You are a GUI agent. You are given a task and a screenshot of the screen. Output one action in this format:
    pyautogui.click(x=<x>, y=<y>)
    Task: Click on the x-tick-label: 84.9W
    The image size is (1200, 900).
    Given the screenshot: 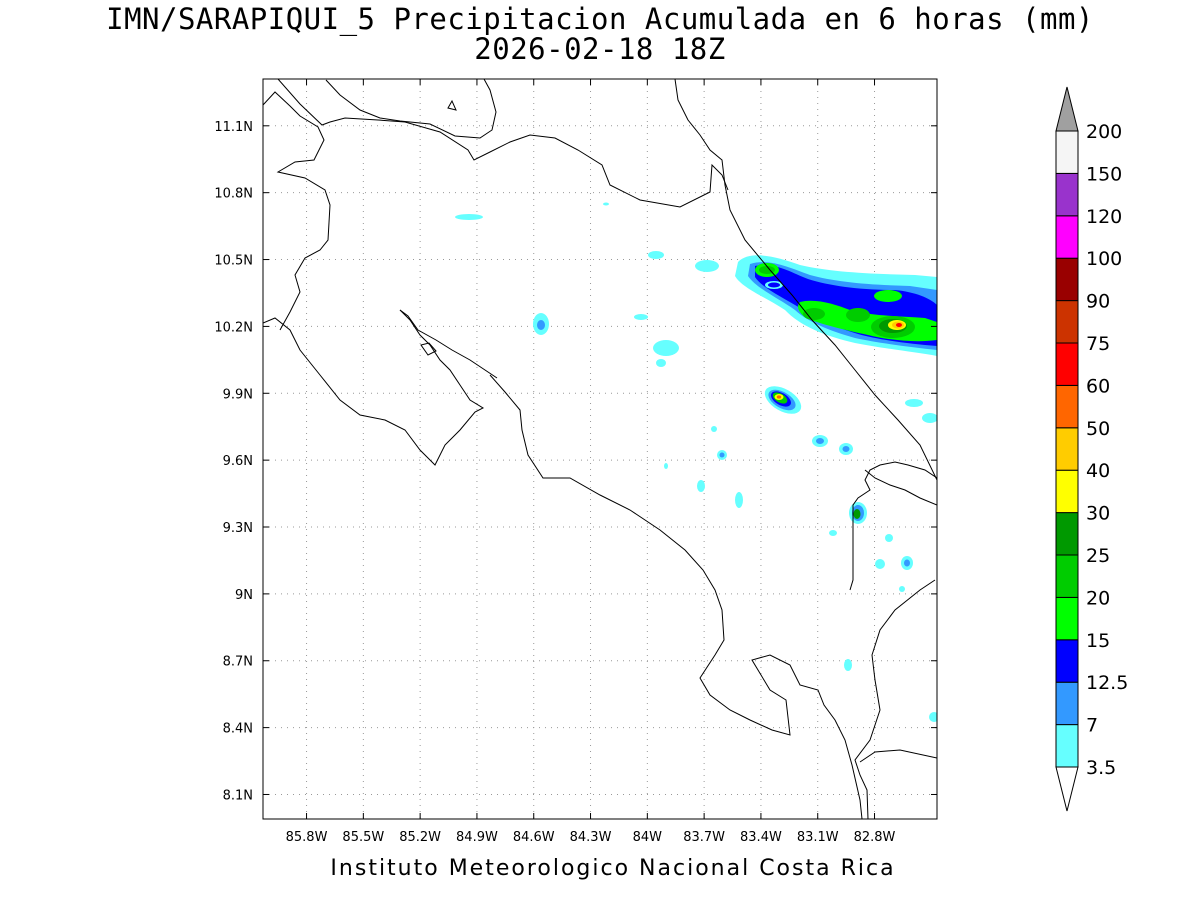 What is the action you would take?
    pyautogui.click(x=477, y=837)
    